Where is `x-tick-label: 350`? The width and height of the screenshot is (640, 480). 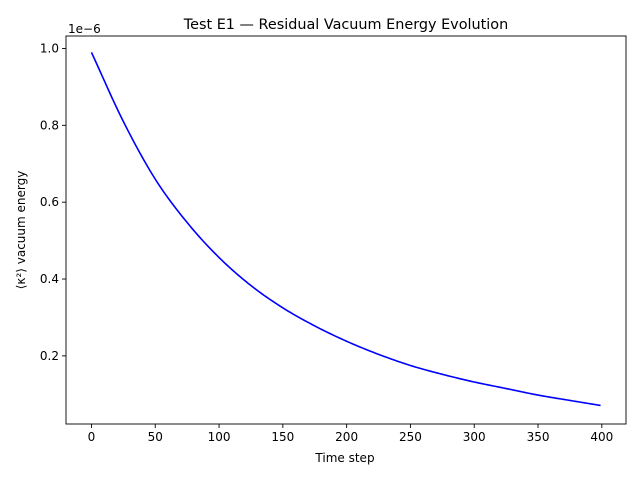 x-tick-label: 350 is located at coordinates (538, 437).